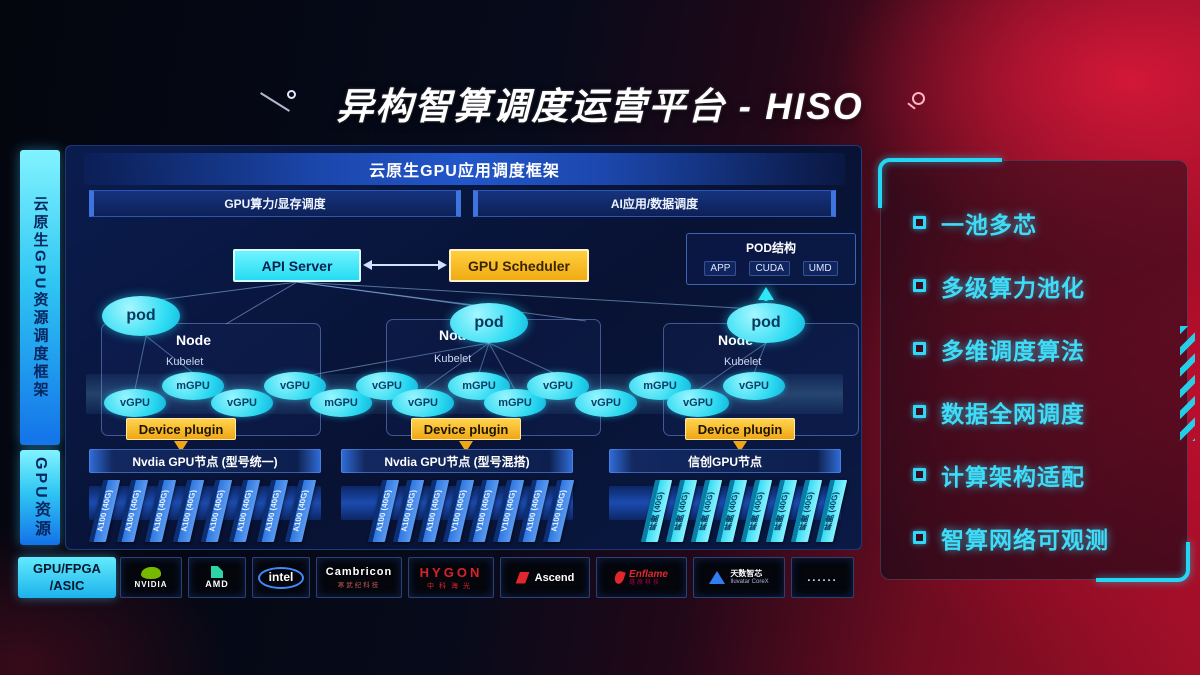  What do you see at coordinates (720, 268) in the screenshot?
I see `pod-structure-item: APP` at bounding box center [720, 268].